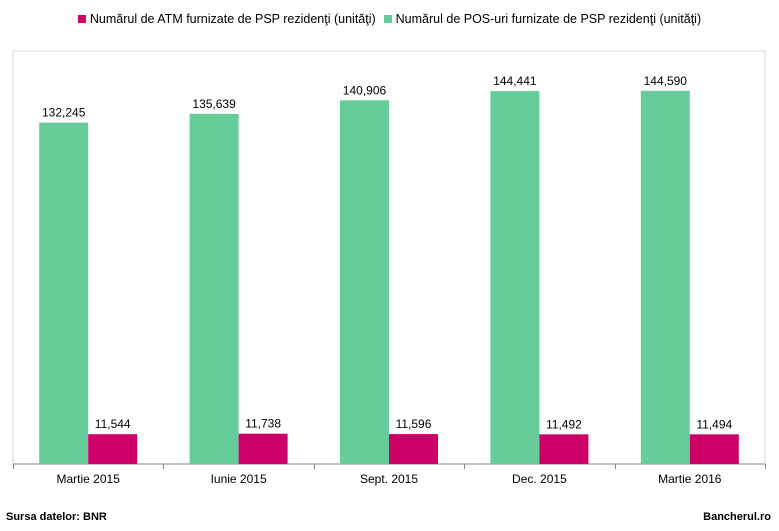 Image resolution: width=779 pixels, height=531 pixels. What do you see at coordinates (263, 424) in the screenshot?
I see `data-label-atm: 11,738` at bounding box center [263, 424].